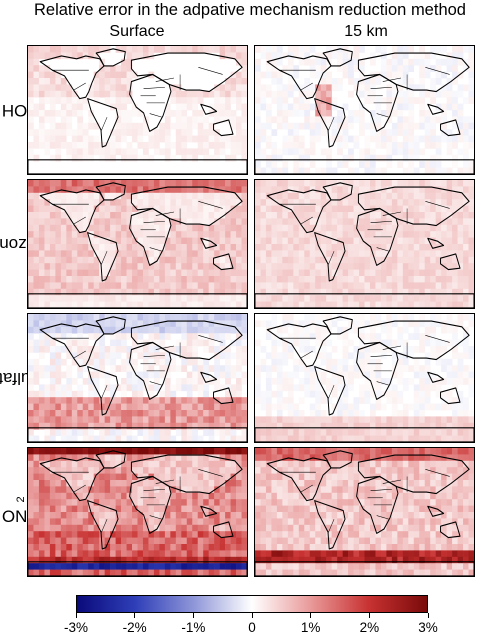 The height and width of the screenshot is (641, 500). I want to click on coastline, so click(186, 474).